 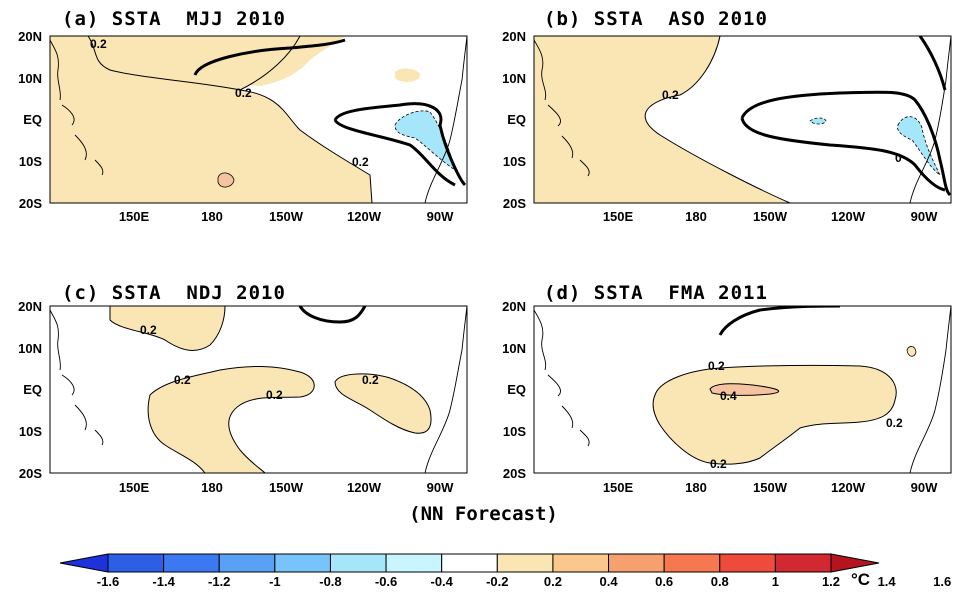 What do you see at coordinates (163, 581) in the screenshot?
I see `colorbar-tick-label: -1.4` at bounding box center [163, 581].